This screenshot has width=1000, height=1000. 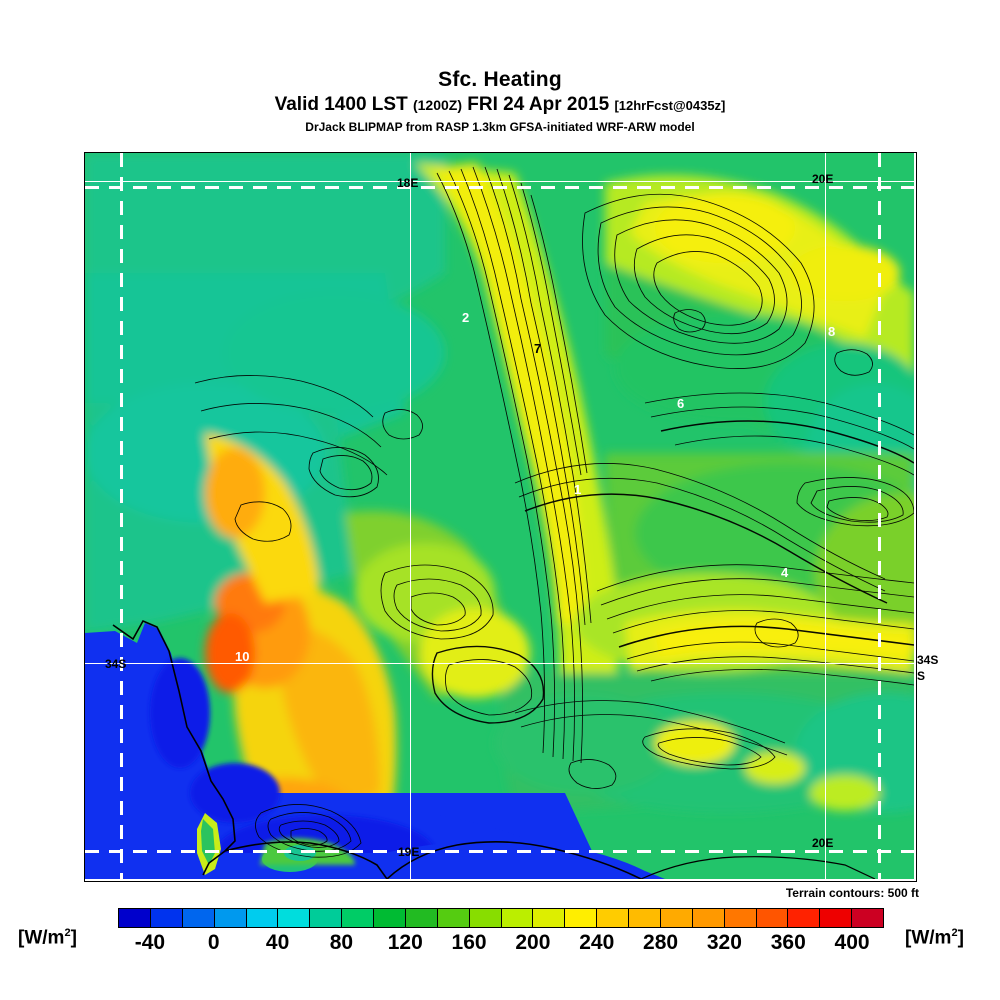 What do you see at coordinates (538, 348) in the screenshot?
I see `site-label-7: 7` at bounding box center [538, 348].